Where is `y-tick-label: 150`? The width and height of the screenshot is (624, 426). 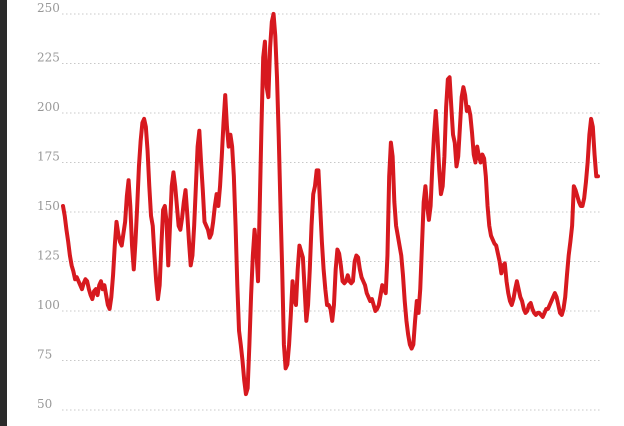
y-tick-label: 150 is located at coordinates (48, 206).